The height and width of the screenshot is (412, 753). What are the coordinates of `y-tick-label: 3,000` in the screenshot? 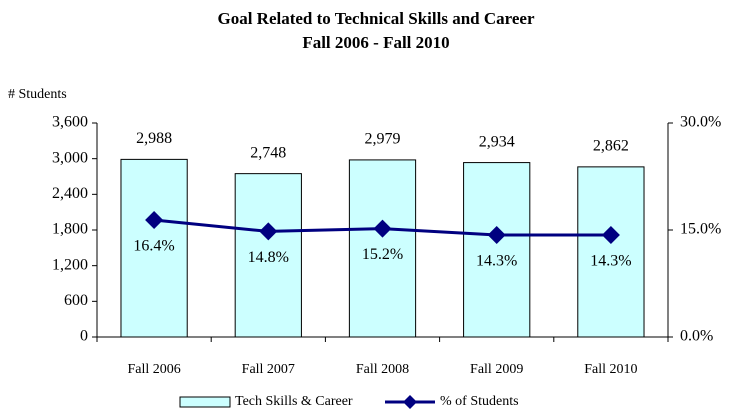 It's located at (70, 157).